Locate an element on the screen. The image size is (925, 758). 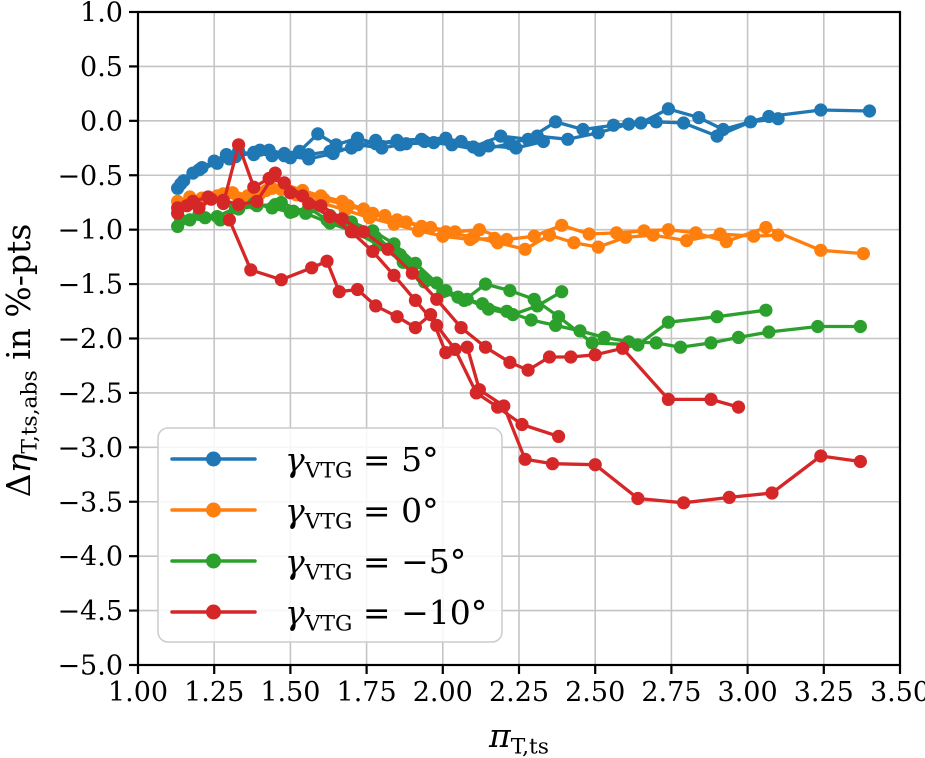
legend-item-gamma-0: γVTG = 0° is located at coordinates (304, 513).